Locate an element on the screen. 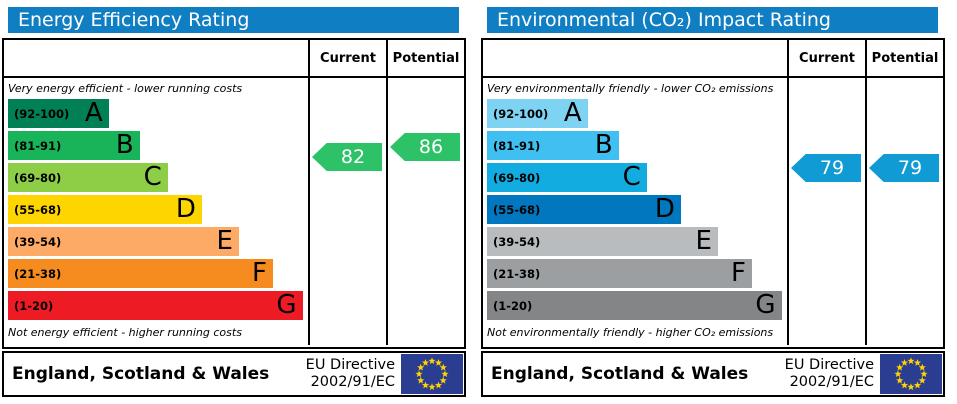  potential-rating-arrow: 79 is located at coordinates (904, 168).